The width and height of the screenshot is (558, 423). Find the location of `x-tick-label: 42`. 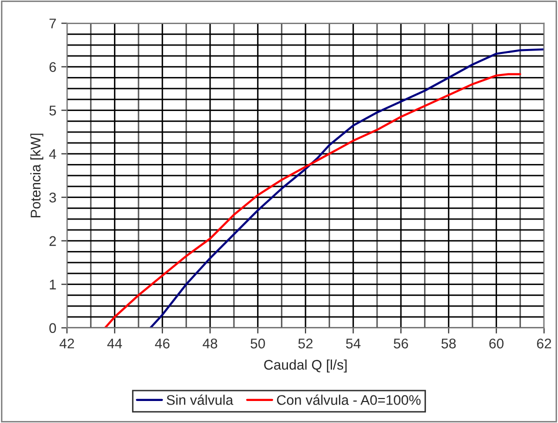

x-tick-label: 42 is located at coordinates (67, 343).